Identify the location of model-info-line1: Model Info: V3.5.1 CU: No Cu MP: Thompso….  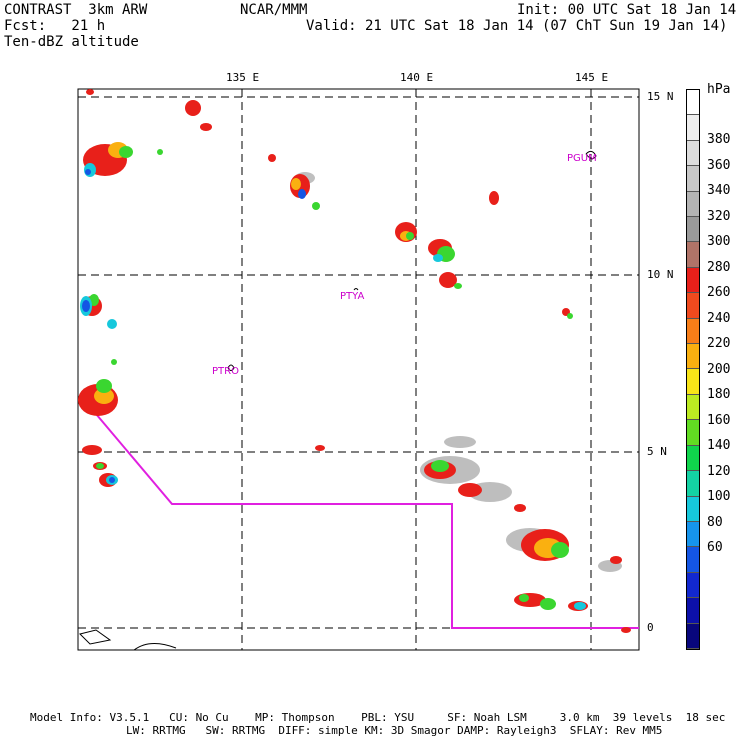
(378, 717).